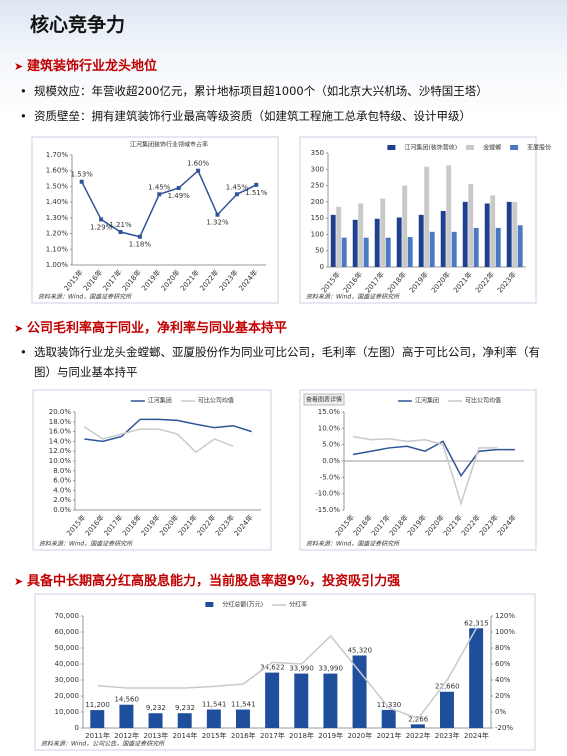 This screenshot has width=567, height=756. I want to click on page-title: 核心竞争力, so click(78, 25).